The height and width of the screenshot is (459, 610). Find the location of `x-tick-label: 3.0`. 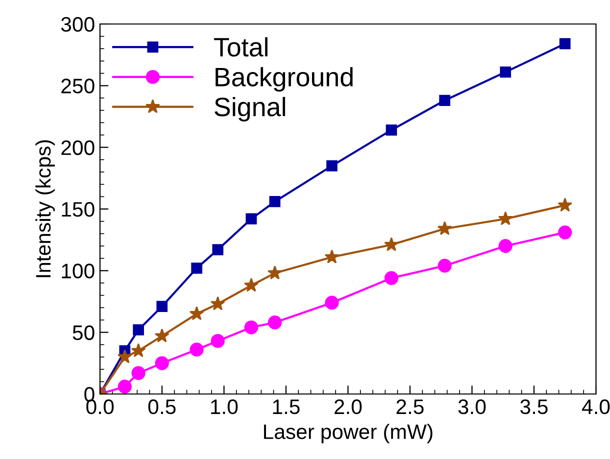

x-tick-label: 3.0 is located at coordinates (472, 406).